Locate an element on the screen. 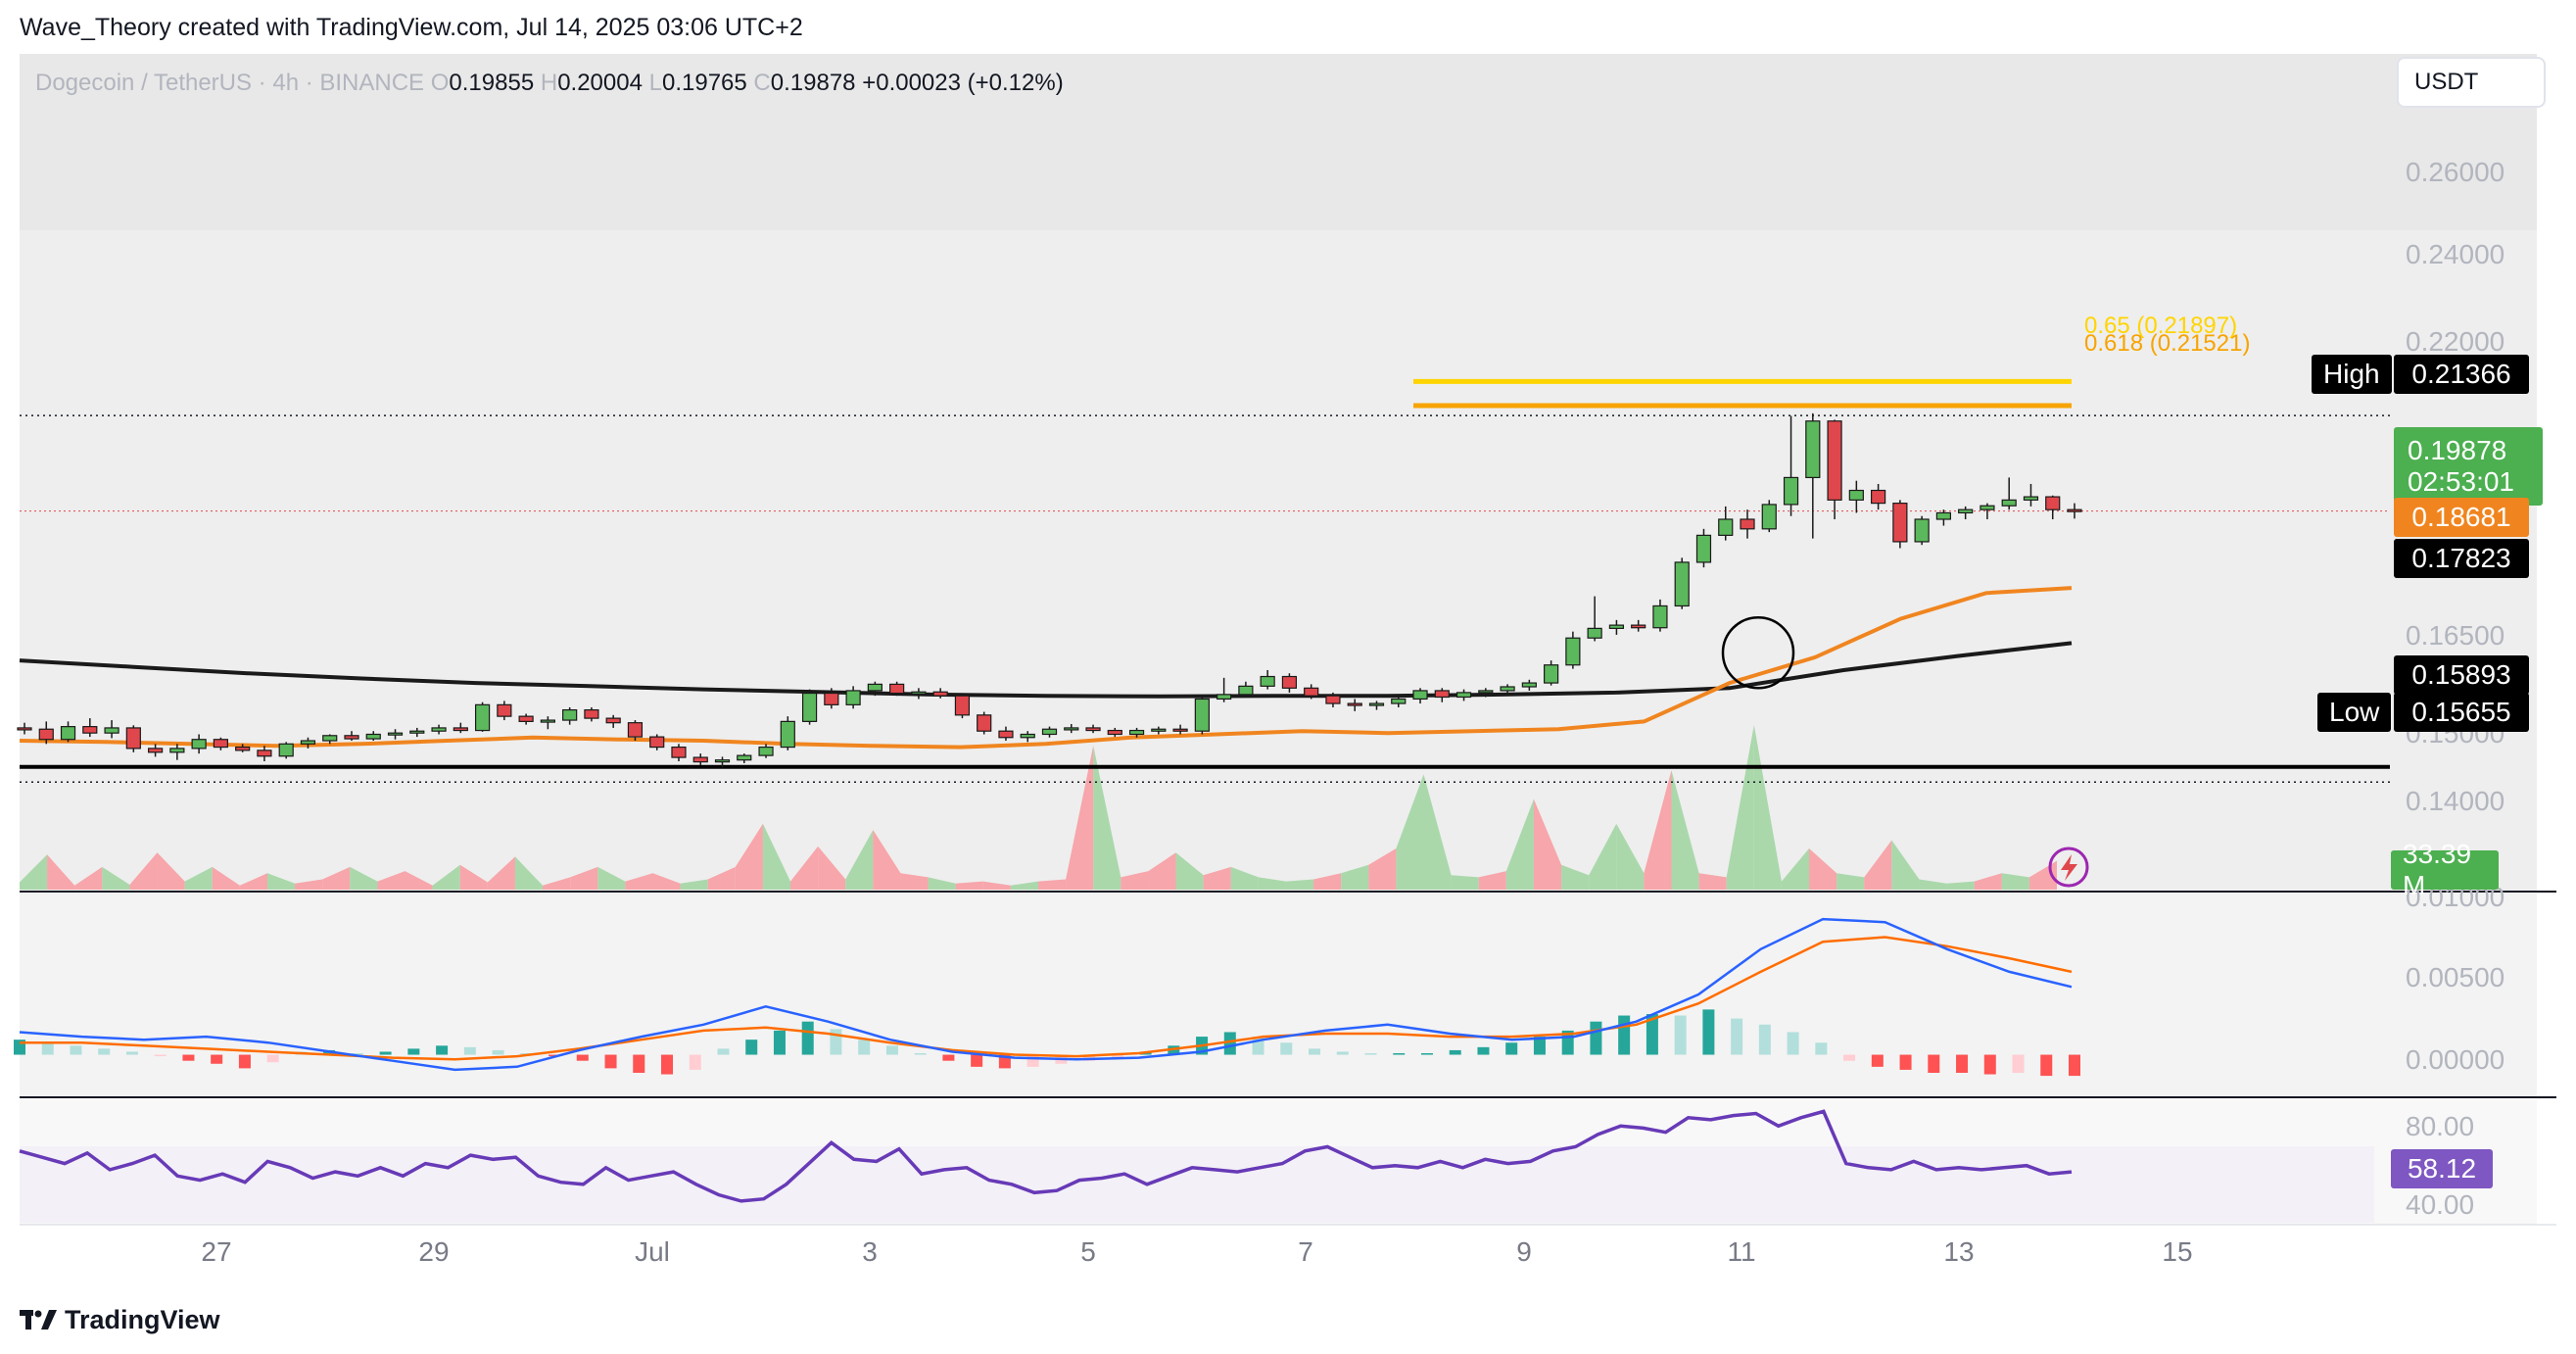 Image resolution: width=2576 pixels, height=1354 pixels. currency-button: USDT is located at coordinates (2472, 82).